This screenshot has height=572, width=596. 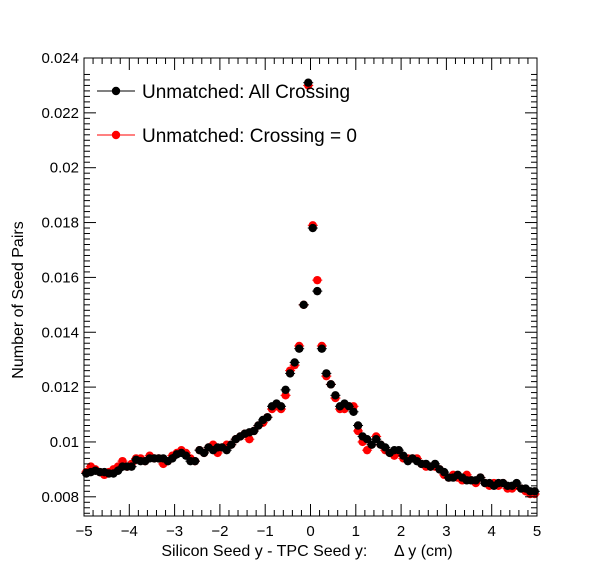 What do you see at coordinates (492, 531) in the screenshot?
I see `x-tick-label: 4` at bounding box center [492, 531].